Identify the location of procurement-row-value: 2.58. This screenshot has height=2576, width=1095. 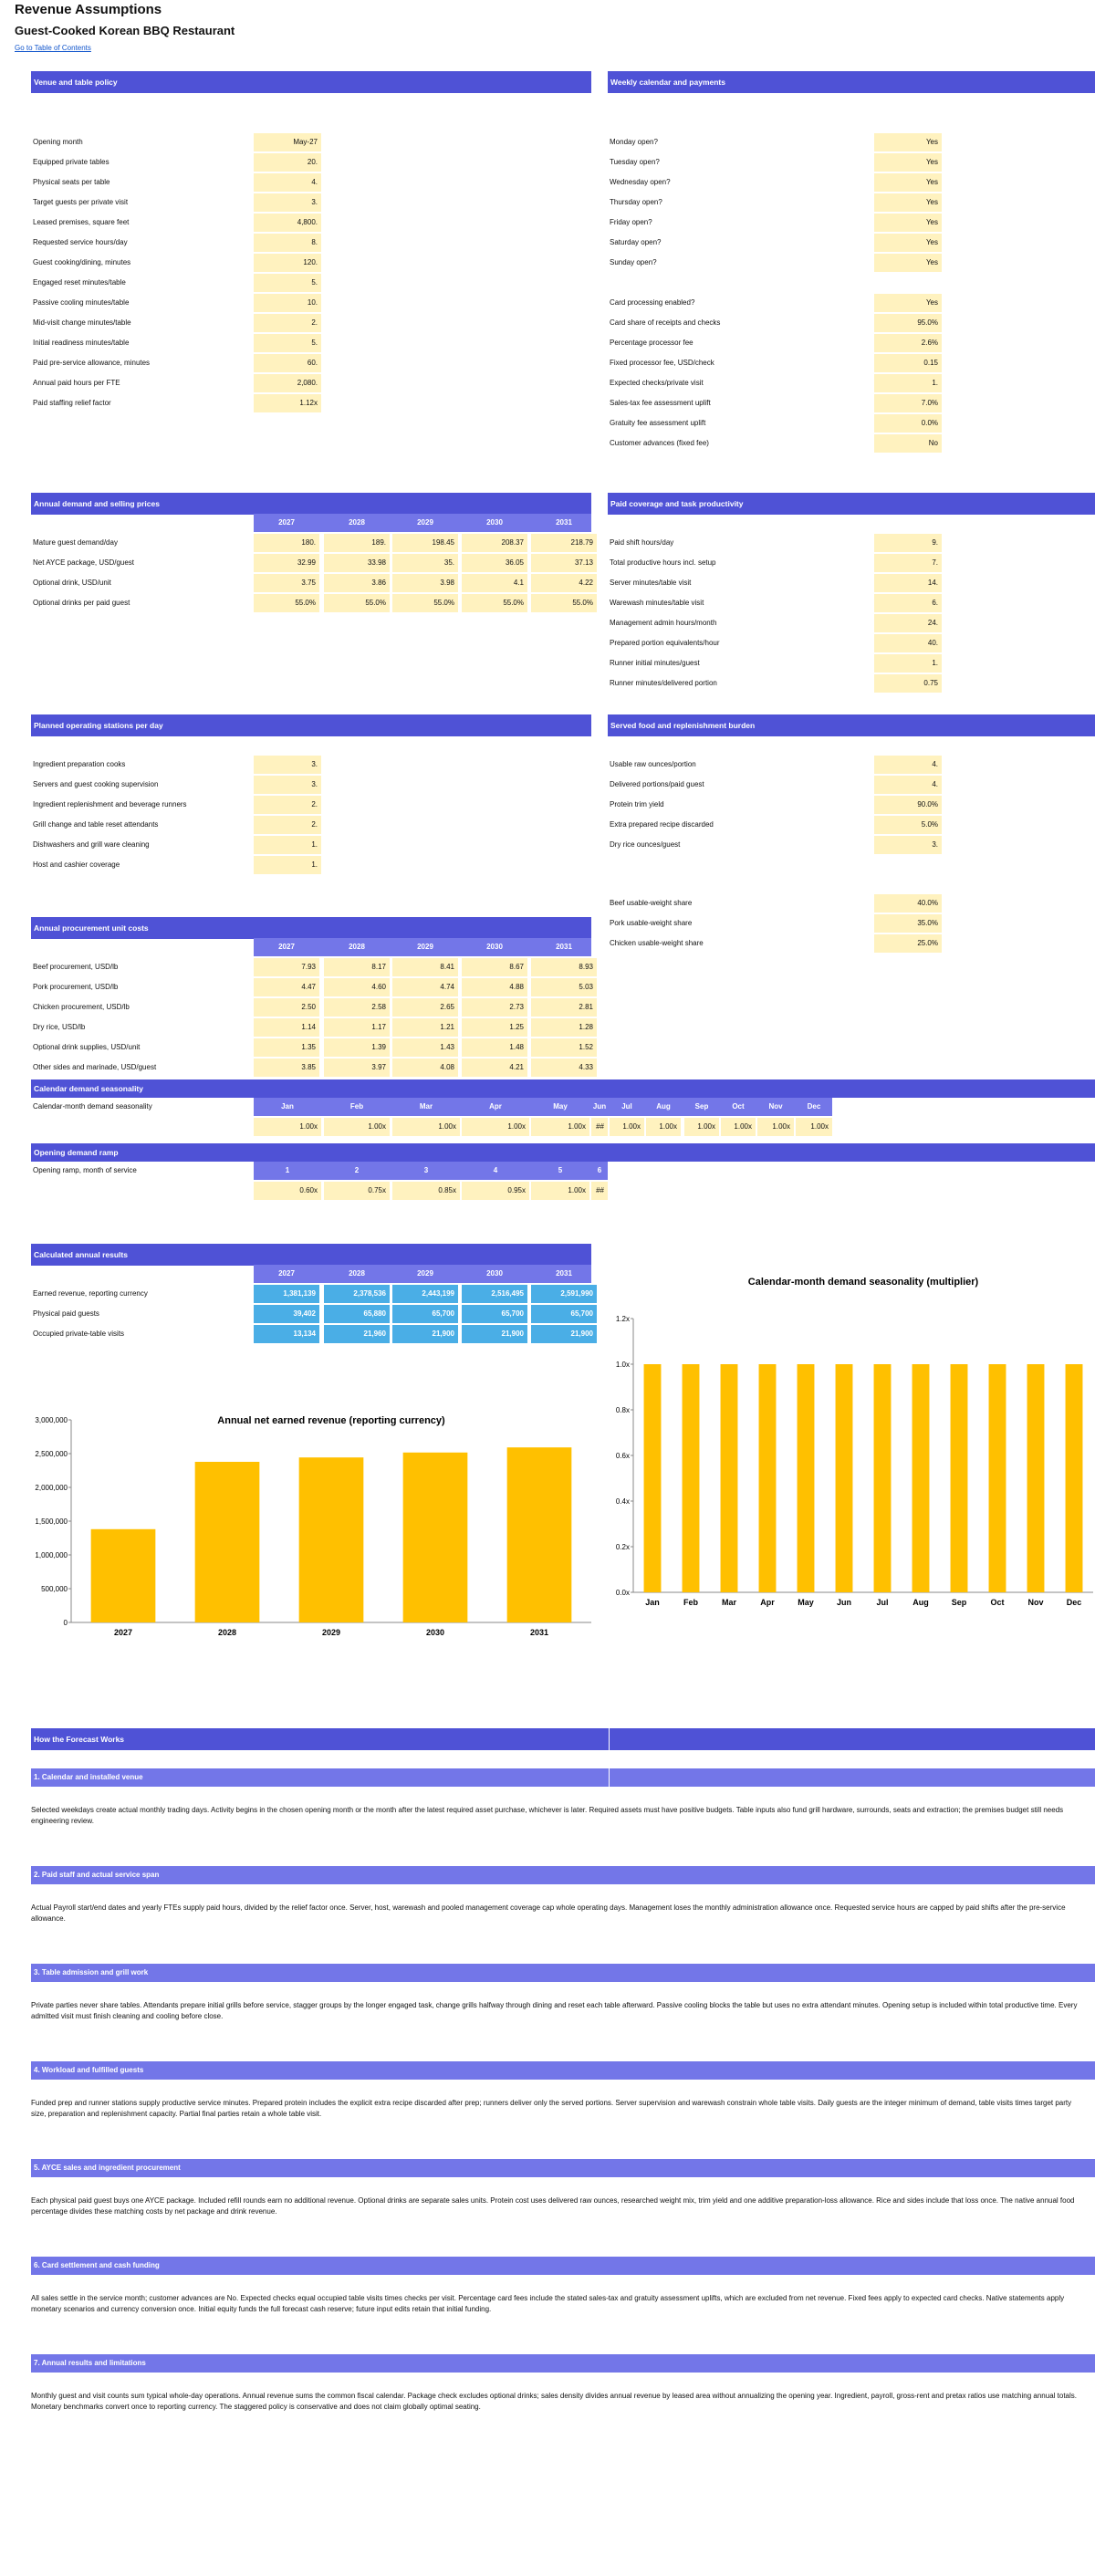
(357, 1007).